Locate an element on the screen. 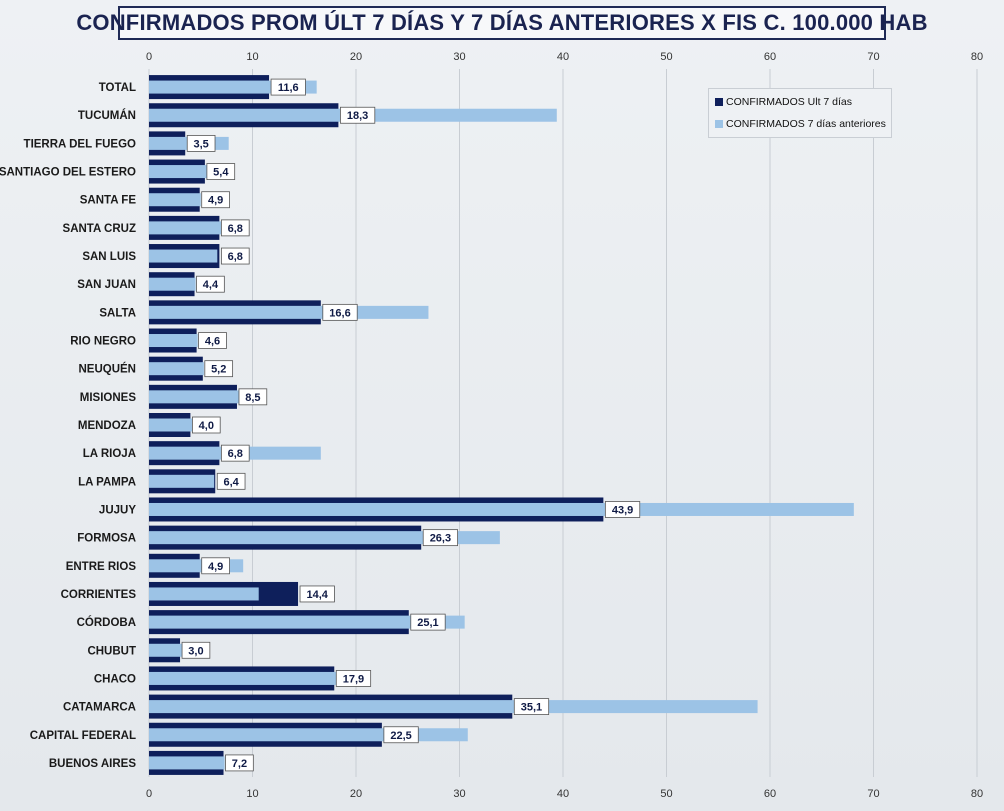 The height and width of the screenshot is (811, 1004). legend-item-current: CONFIRMADOS Ult 7 días is located at coordinates (783, 102).